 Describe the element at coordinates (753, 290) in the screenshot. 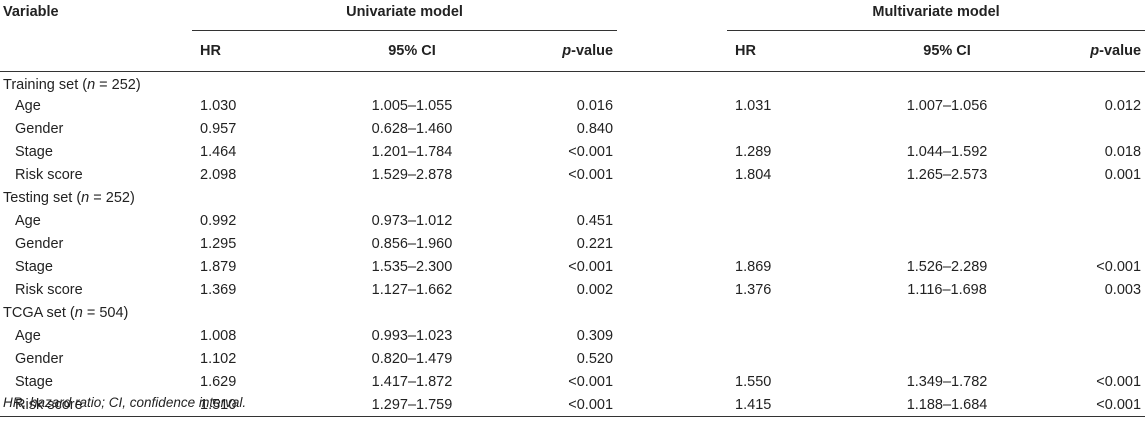

I see `multivariate-hr-cell: 1.376` at that location.